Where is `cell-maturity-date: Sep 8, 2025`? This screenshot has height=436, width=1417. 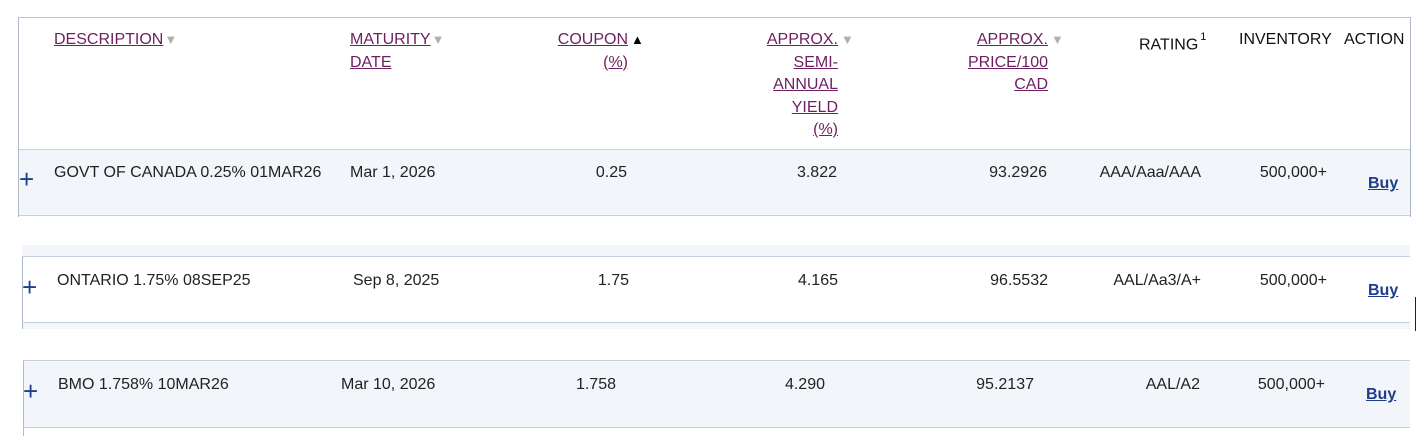 cell-maturity-date: Sep 8, 2025 is located at coordinates (396, 280).